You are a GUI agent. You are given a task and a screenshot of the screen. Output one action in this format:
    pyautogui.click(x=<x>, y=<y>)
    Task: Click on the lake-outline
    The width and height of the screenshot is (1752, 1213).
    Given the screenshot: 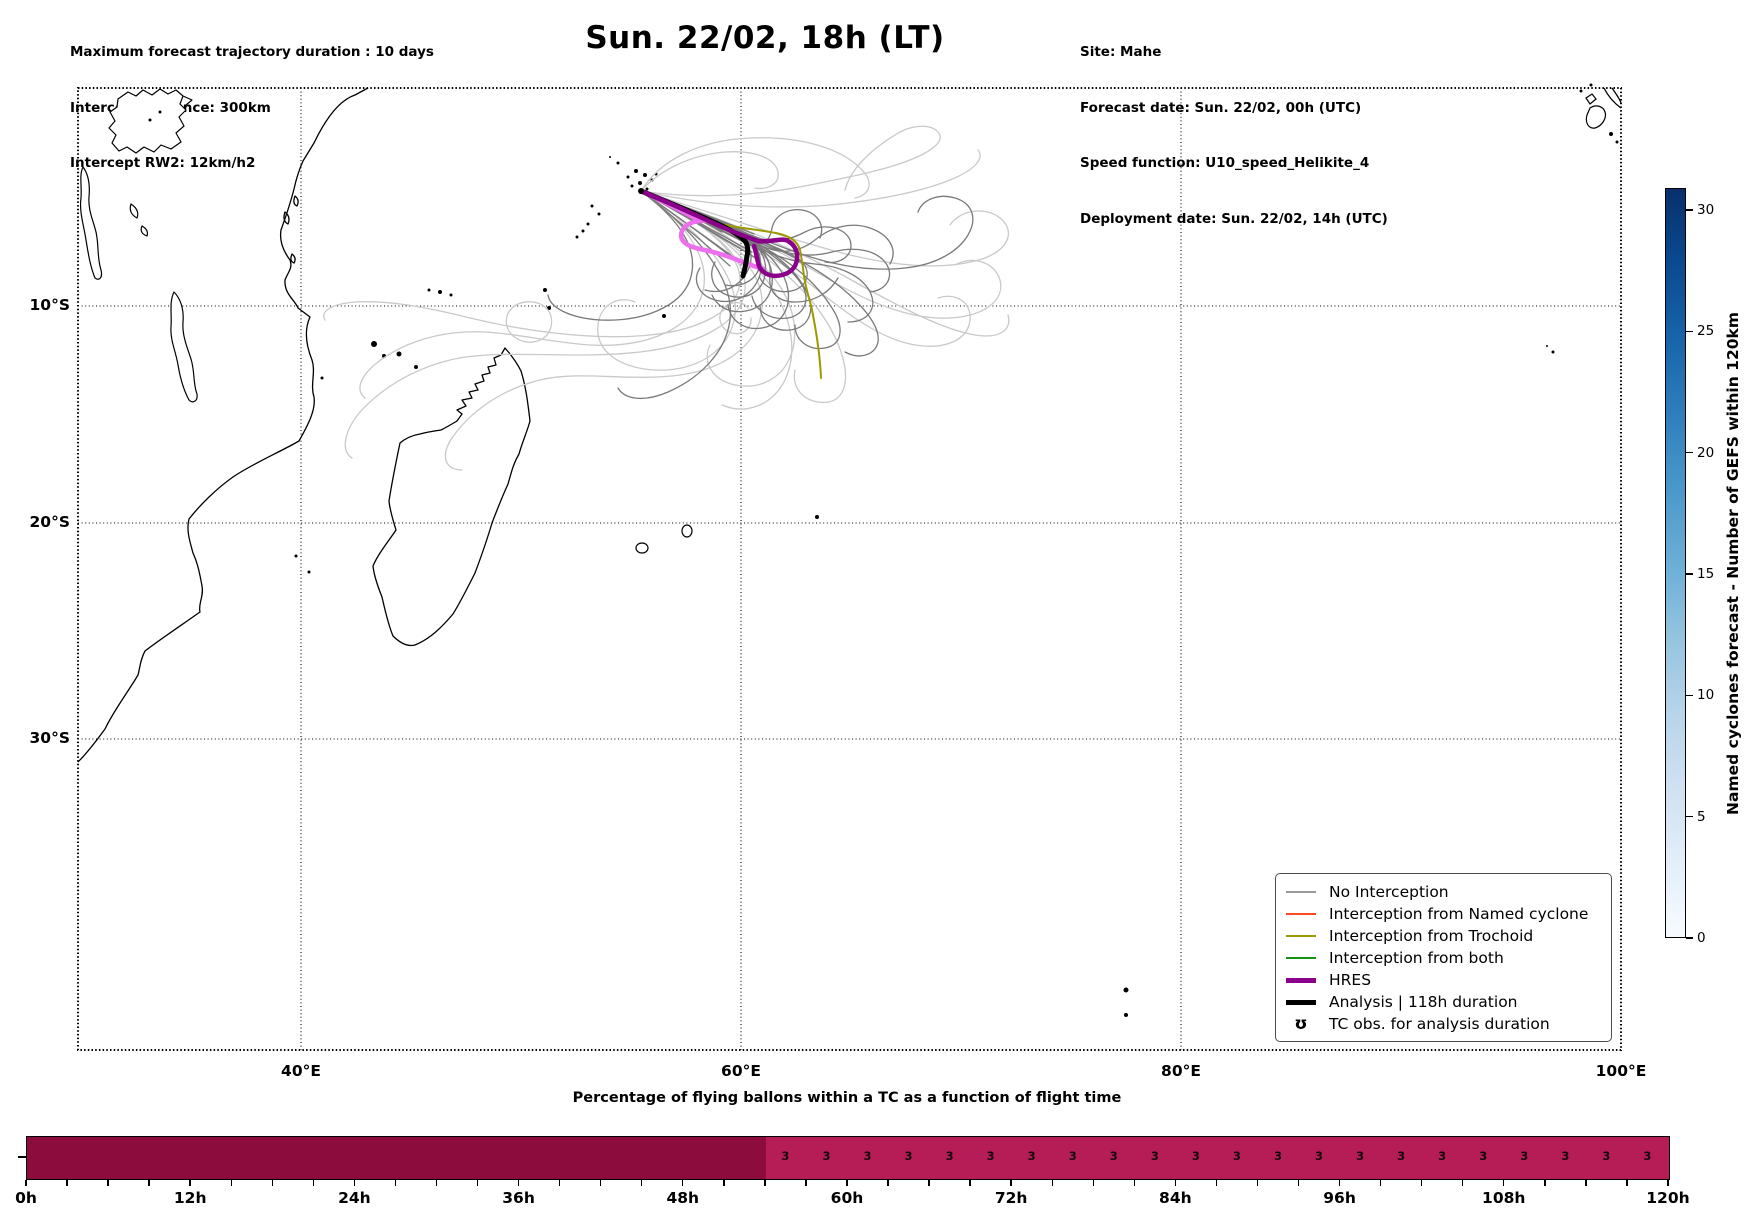 What is the action you would take?
    pyautogui.click(x=187, y=100)
    